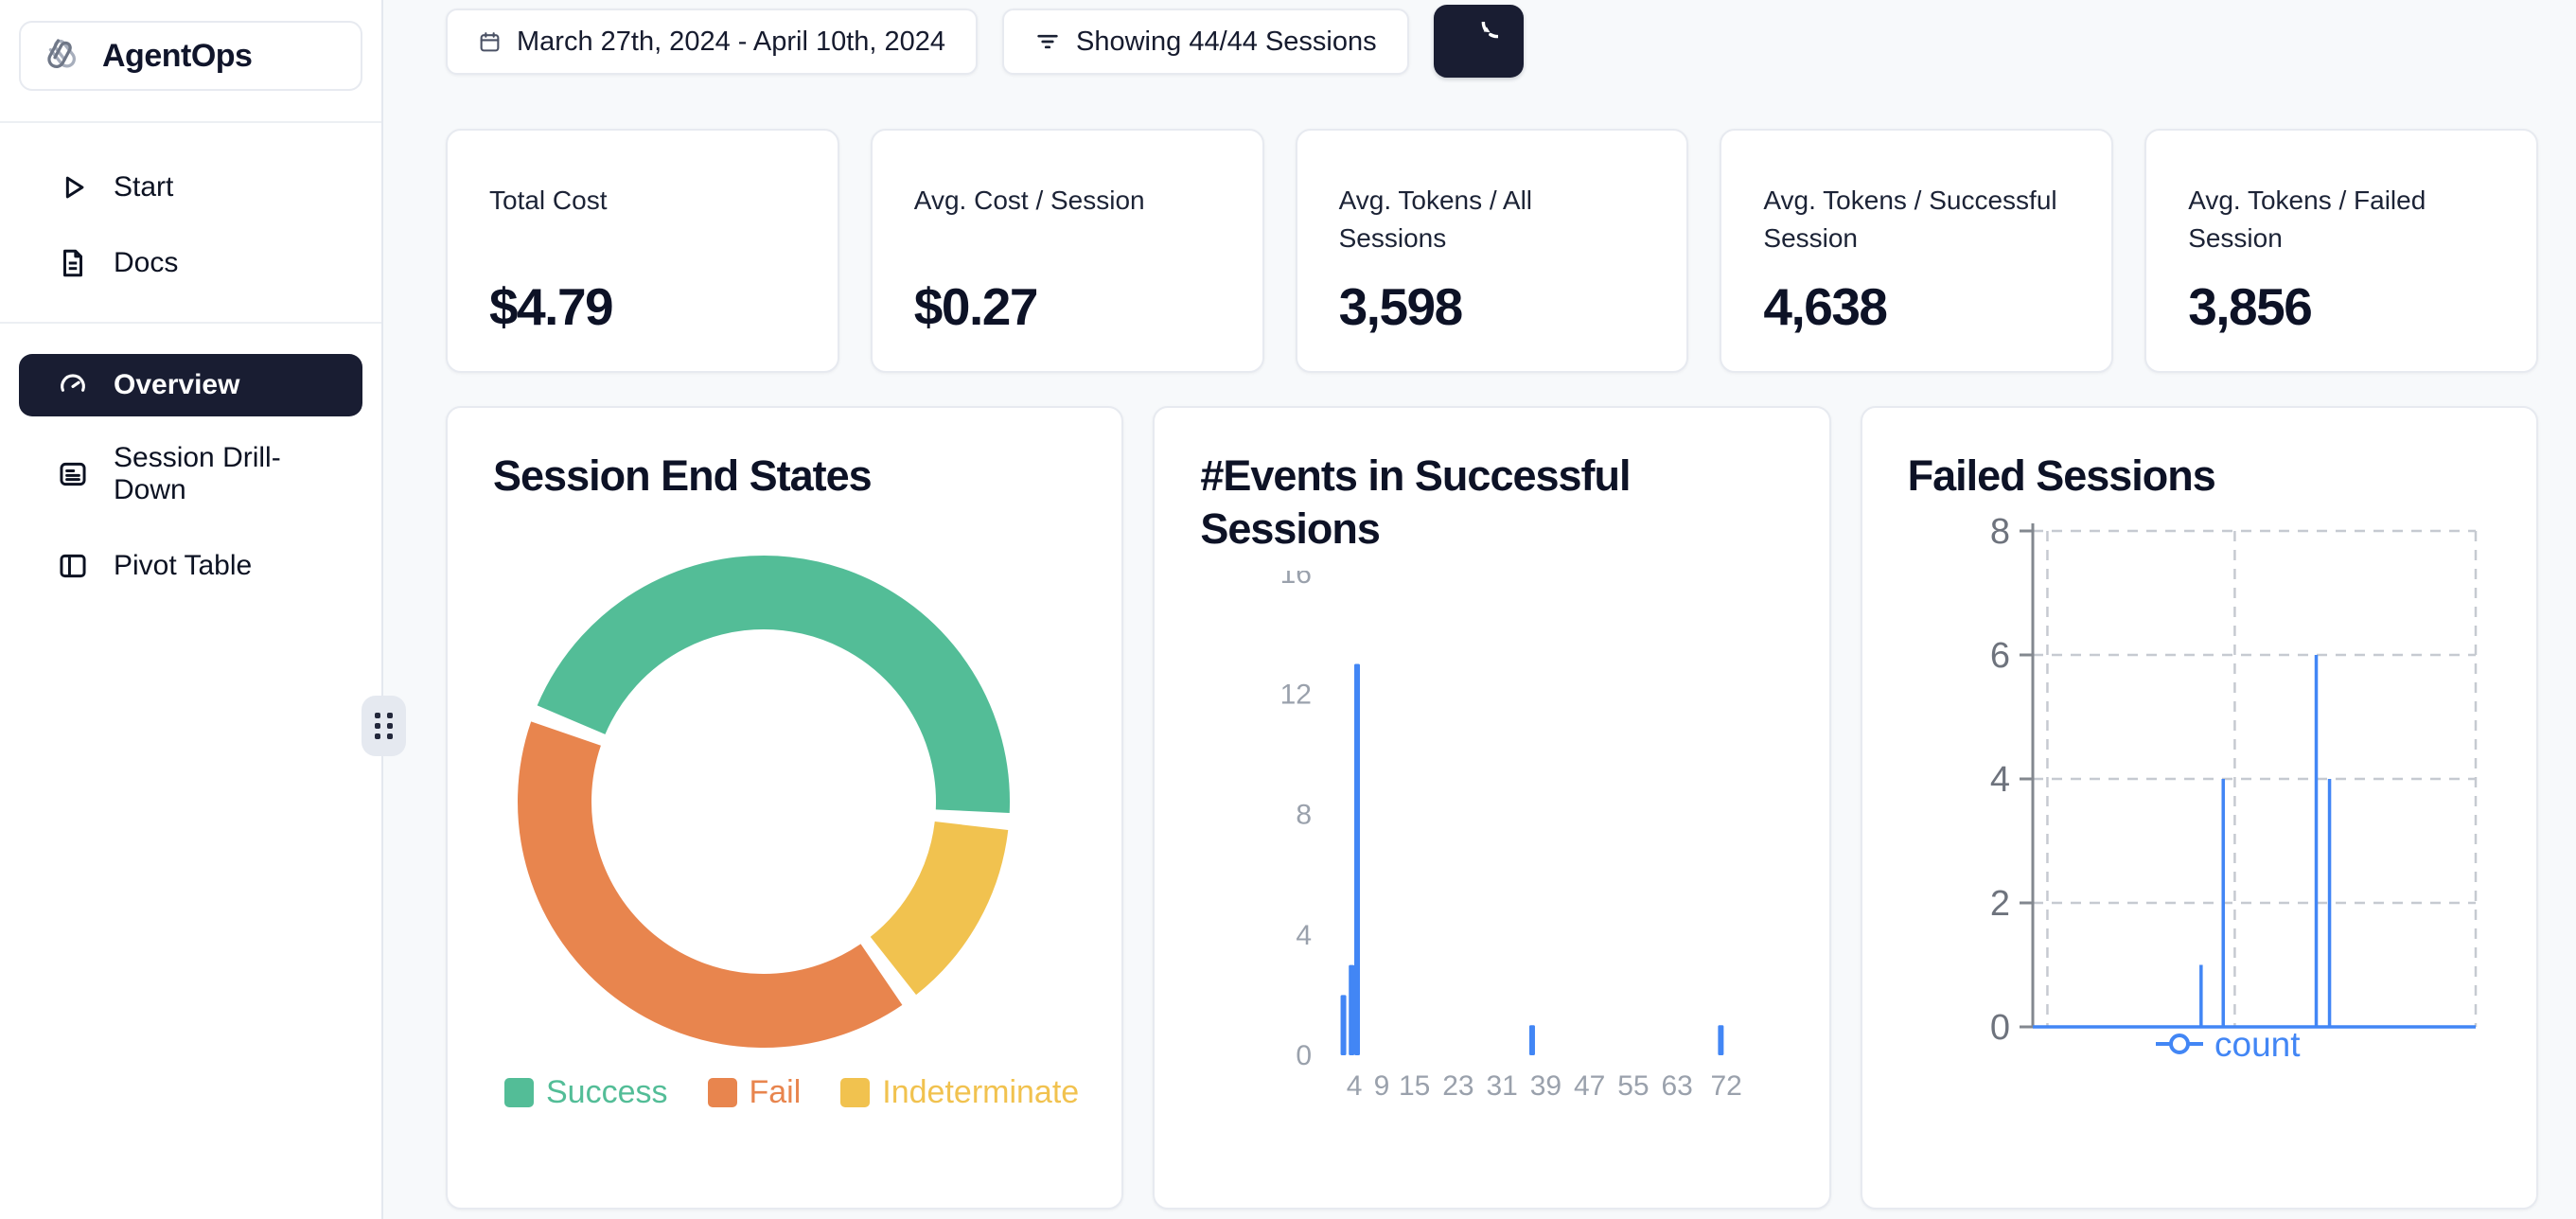 This screenshot has width=2576, height=1219. I want to click on legend-label: Fail, so click(775, 1092).